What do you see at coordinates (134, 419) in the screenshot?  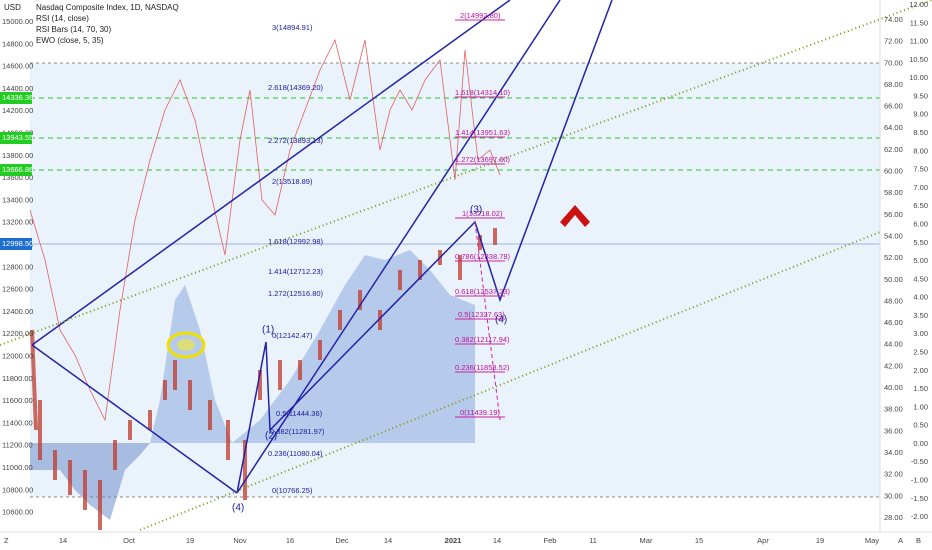 I see `trend-line` at bounding box center [134, 419].